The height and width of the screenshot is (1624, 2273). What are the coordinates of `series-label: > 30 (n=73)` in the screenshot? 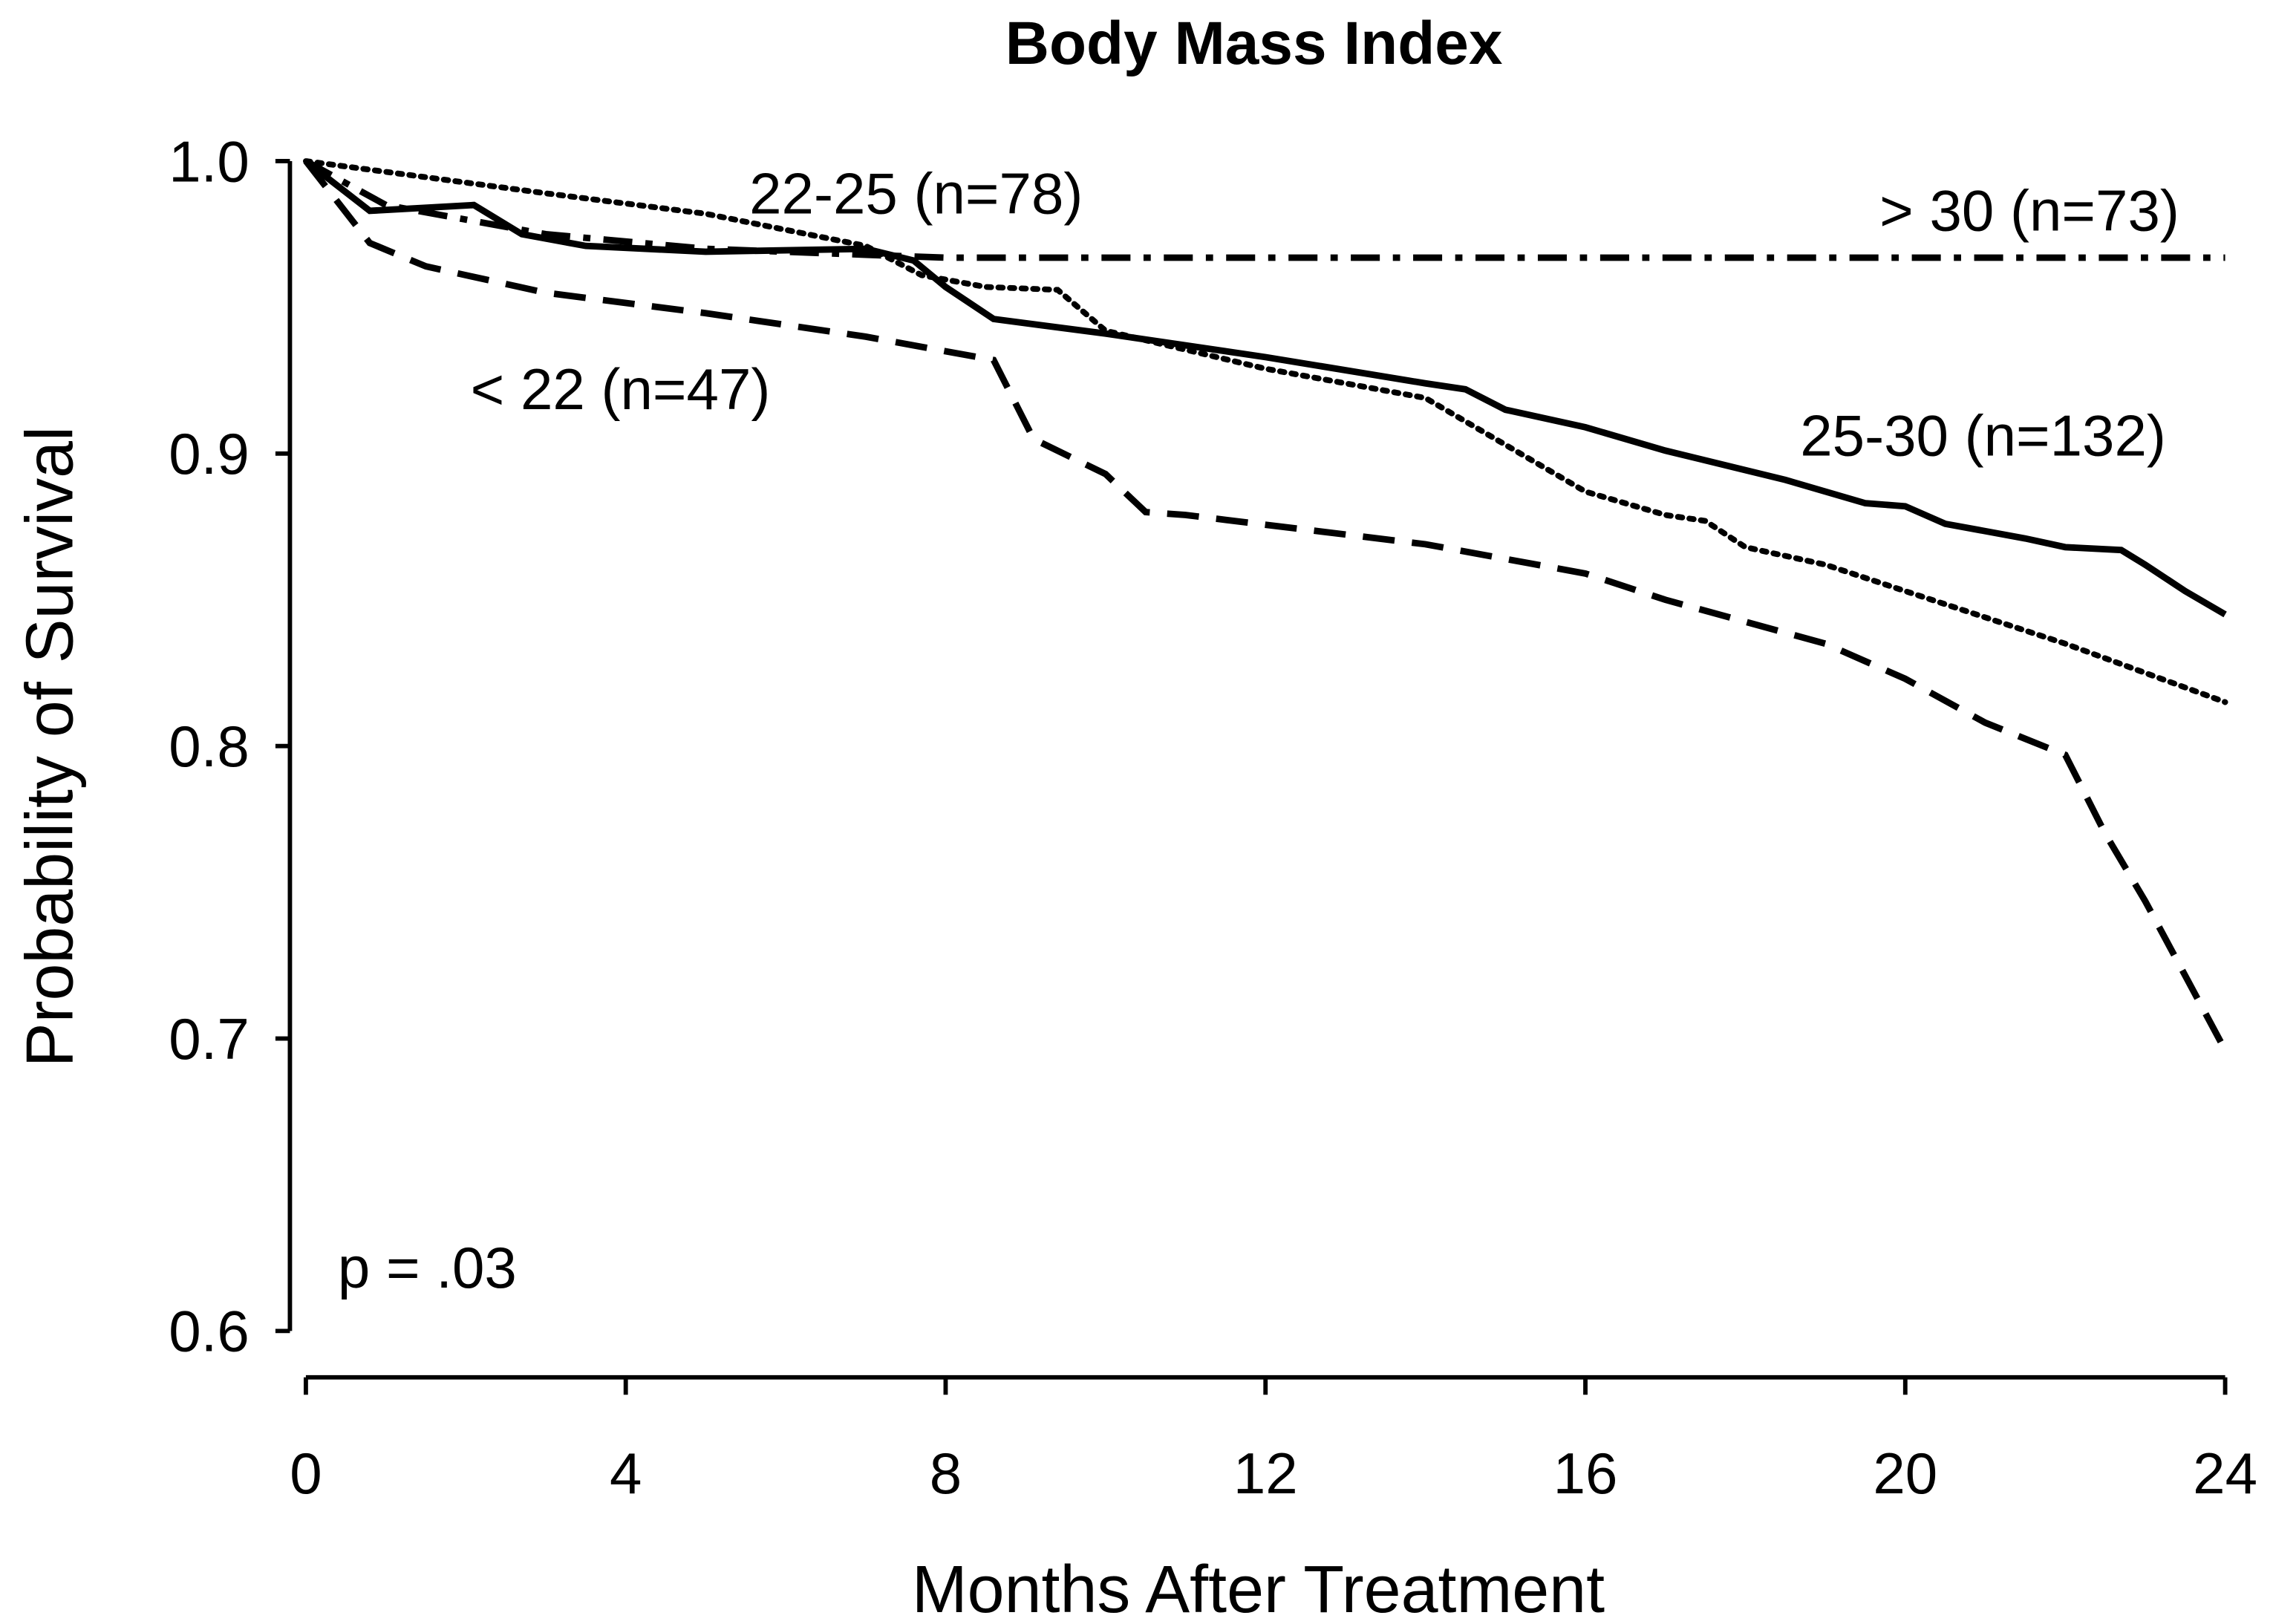 It's located at (2029, 211).